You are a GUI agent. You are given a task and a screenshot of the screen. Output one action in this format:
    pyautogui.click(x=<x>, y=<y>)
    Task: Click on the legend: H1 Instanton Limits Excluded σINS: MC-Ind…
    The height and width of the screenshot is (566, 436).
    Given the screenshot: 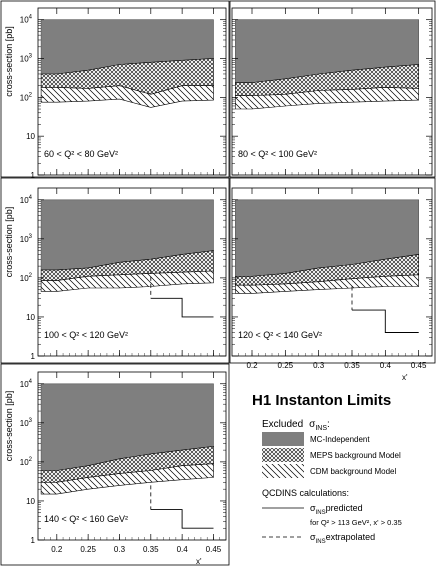 What is the action you would take?
    pyautogui.click(x=327, y=468)
    